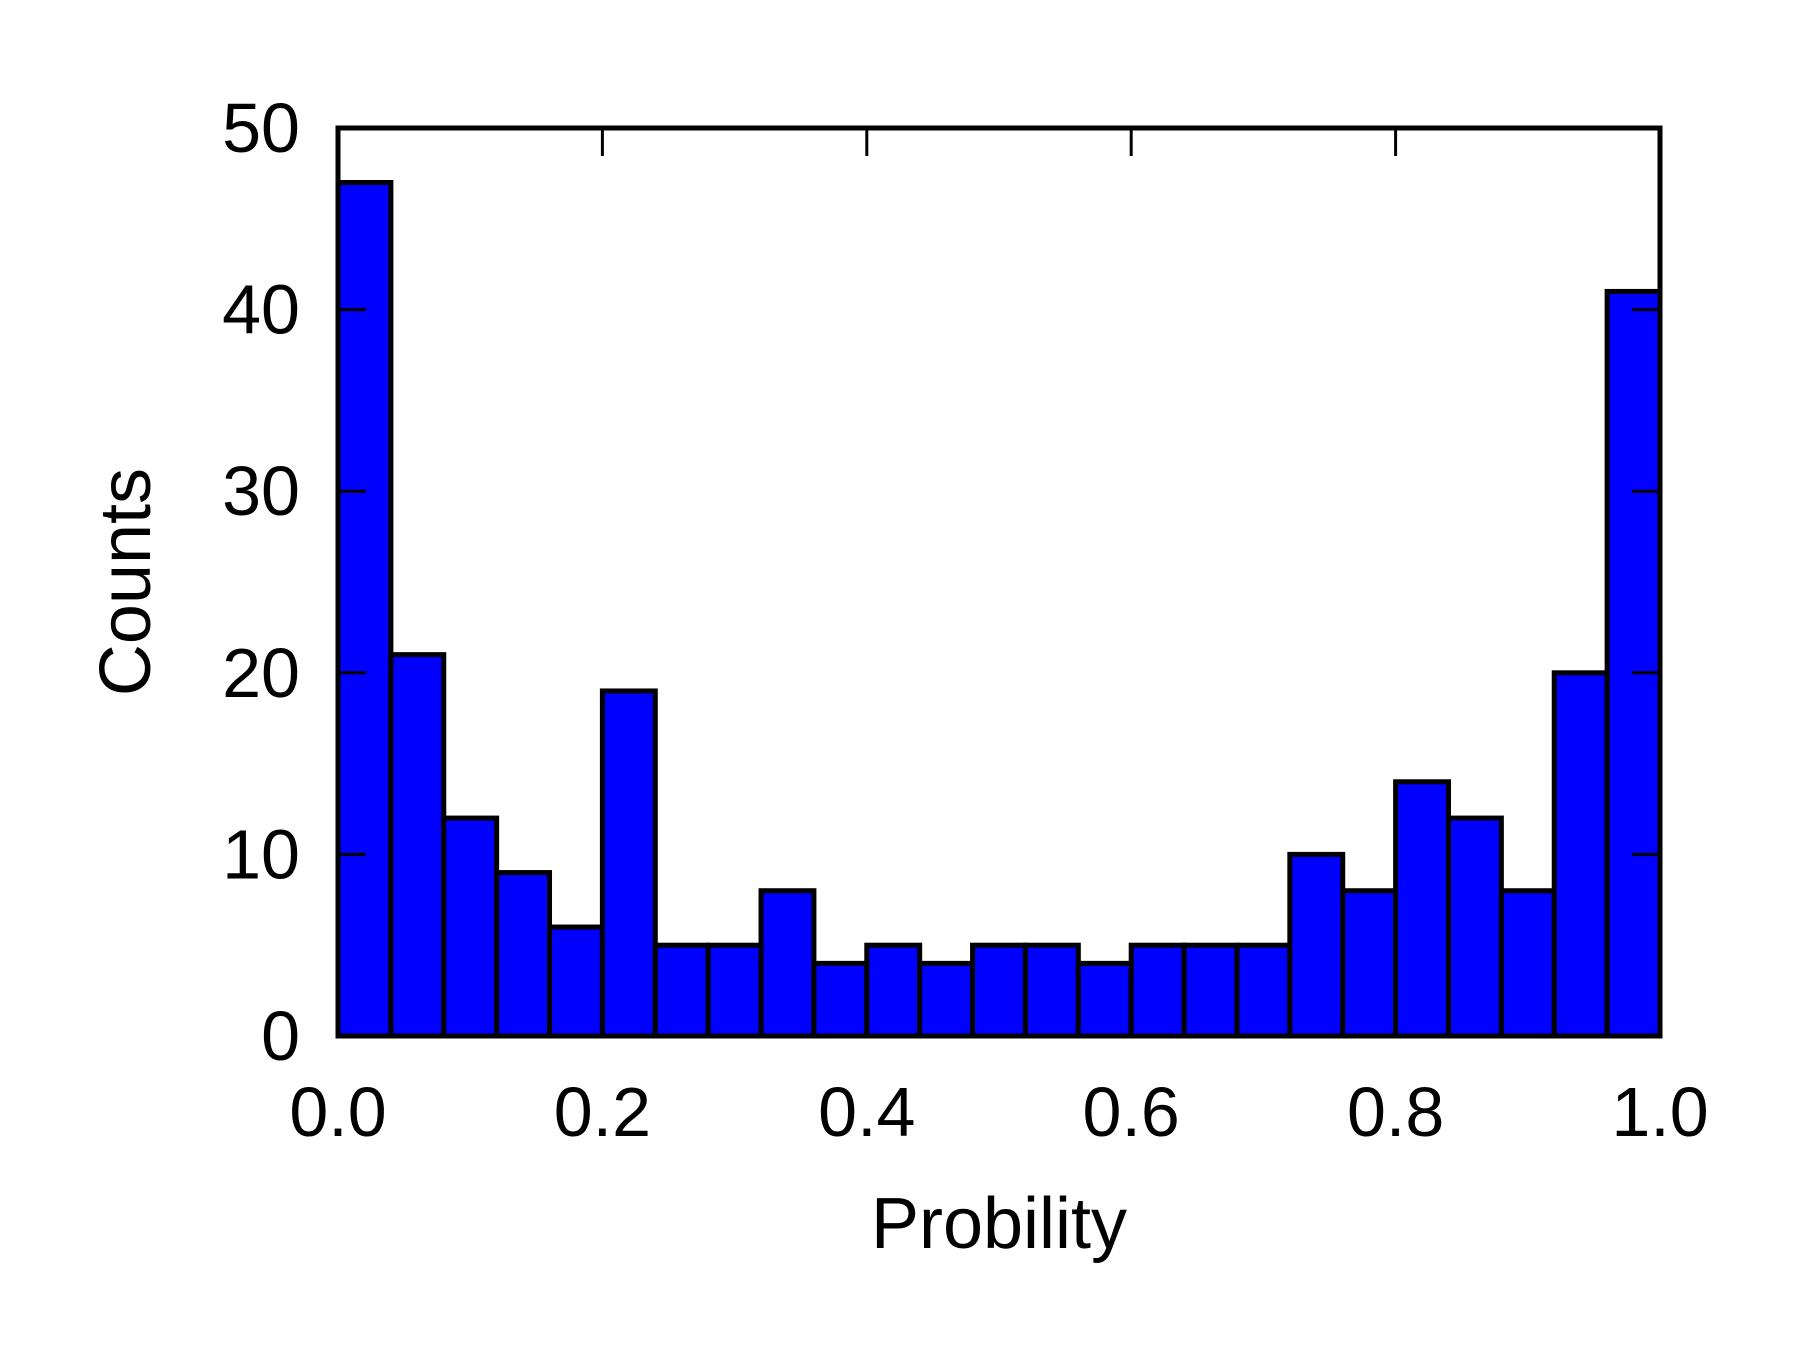 This screenshot has height=1350, width=1800. I want to click on y-tick-label: 0, so click(280, 1036).